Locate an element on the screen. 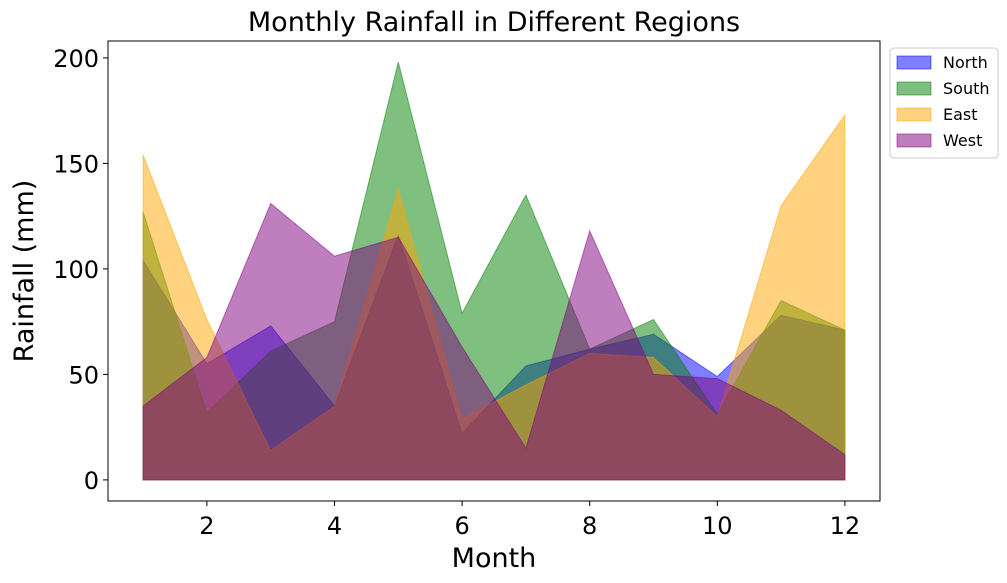 This screenshot has height=583, width=1007. y-tick-label: 200 is located at coordinates (76, 59).